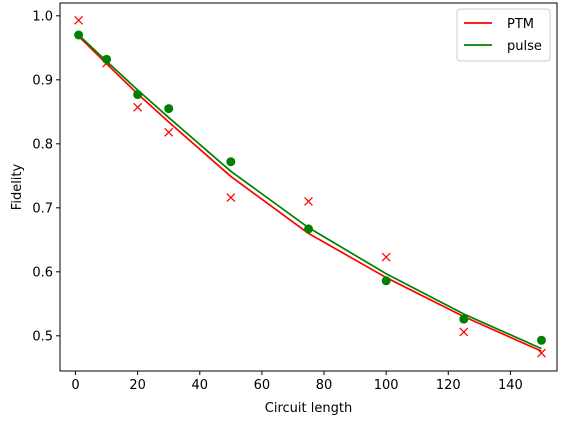  What do you see at coordinates (75, 385) in the screenshot?
I see `x-tick-label: 0` at bounding box center [75, 385].